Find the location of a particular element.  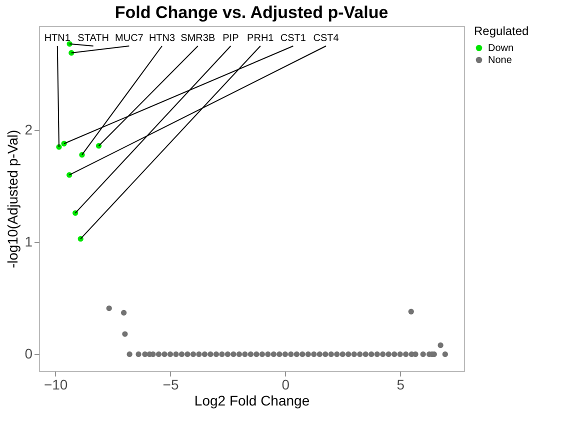

y-tick-label: 1 is located at coordinates (28, 242).